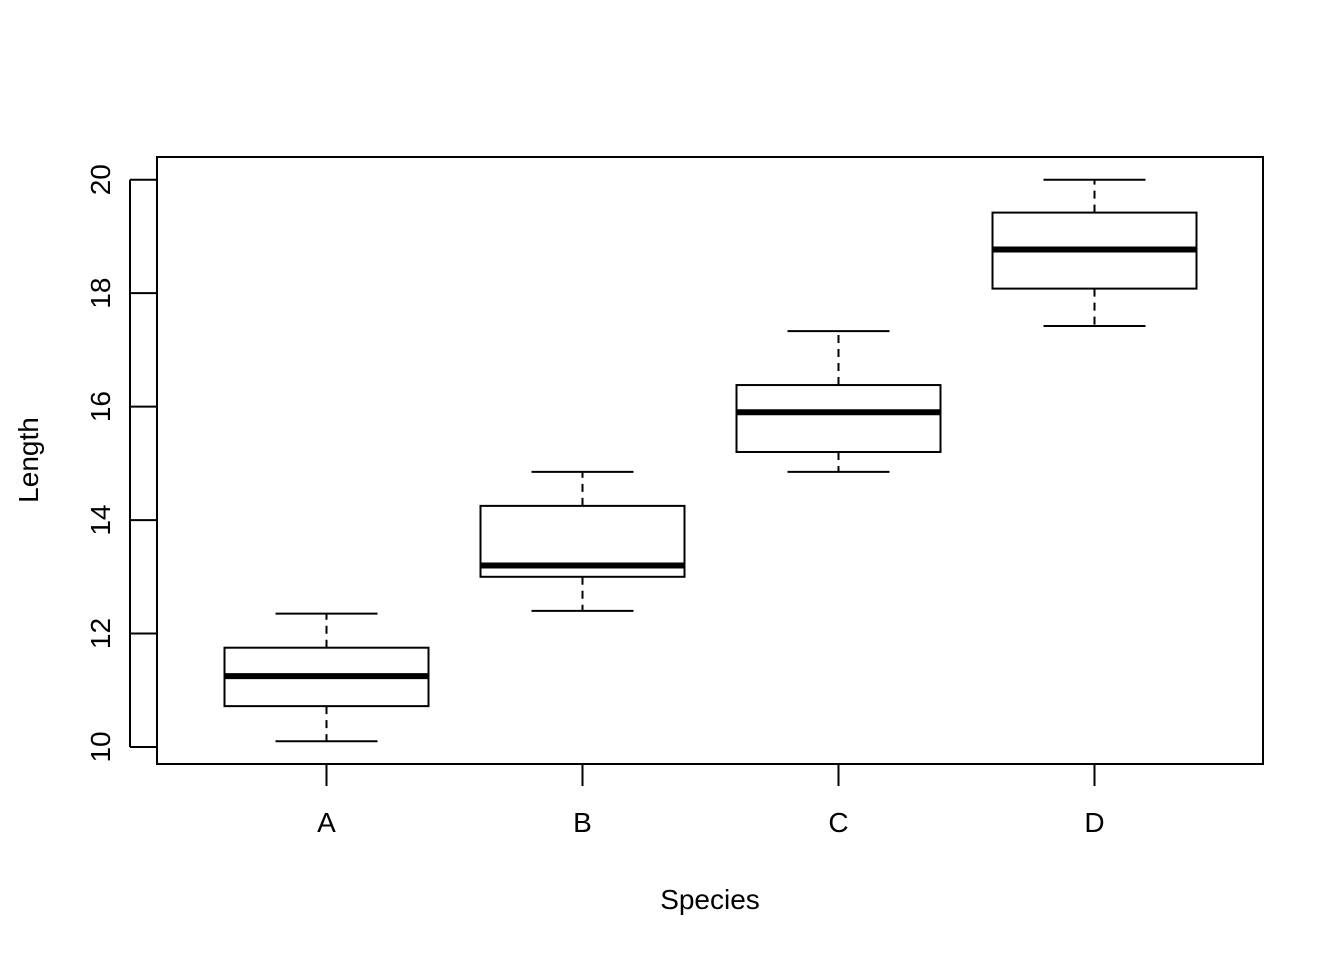 The width and height of the screenshot is (1344, 960). Describe the element at coordinates (582, 822) in the screenshot. I see `x-tick-label: B` at that location.